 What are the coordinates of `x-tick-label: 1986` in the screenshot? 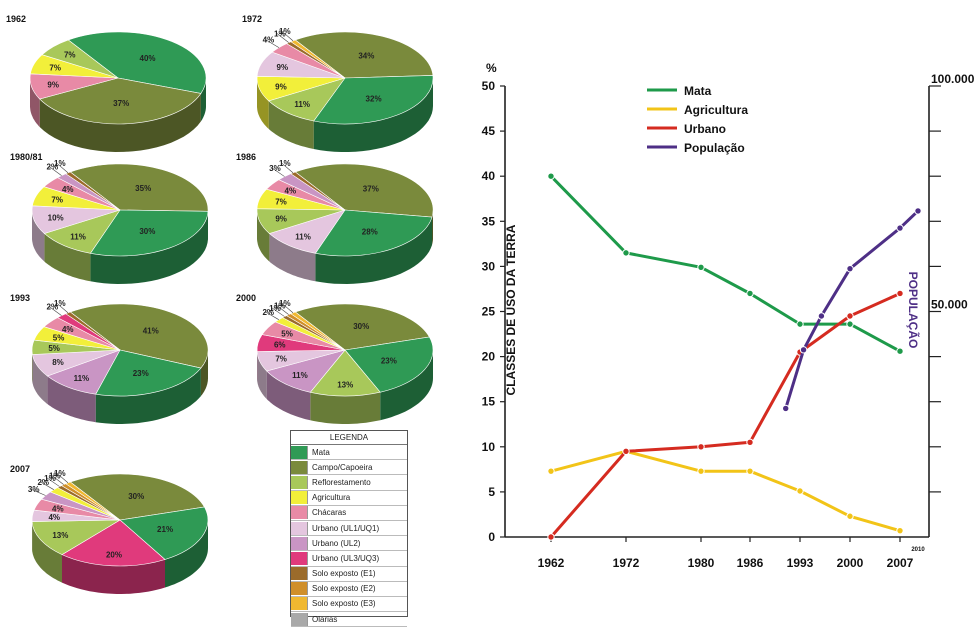 It's located at (750, 563).